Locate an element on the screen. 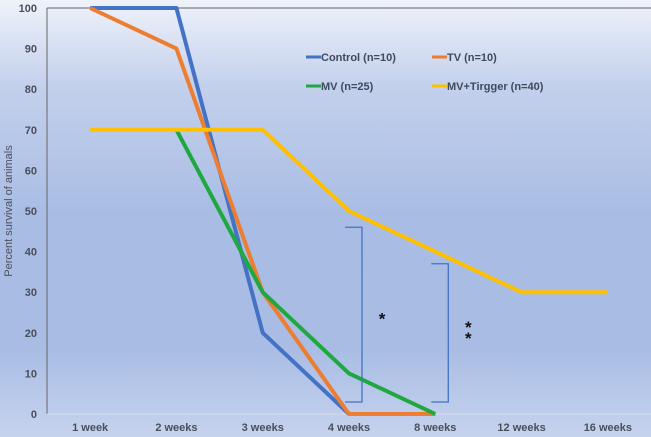 The image size is (651, 437). y-tick-label: 0 is located at coordinates (34, 415).